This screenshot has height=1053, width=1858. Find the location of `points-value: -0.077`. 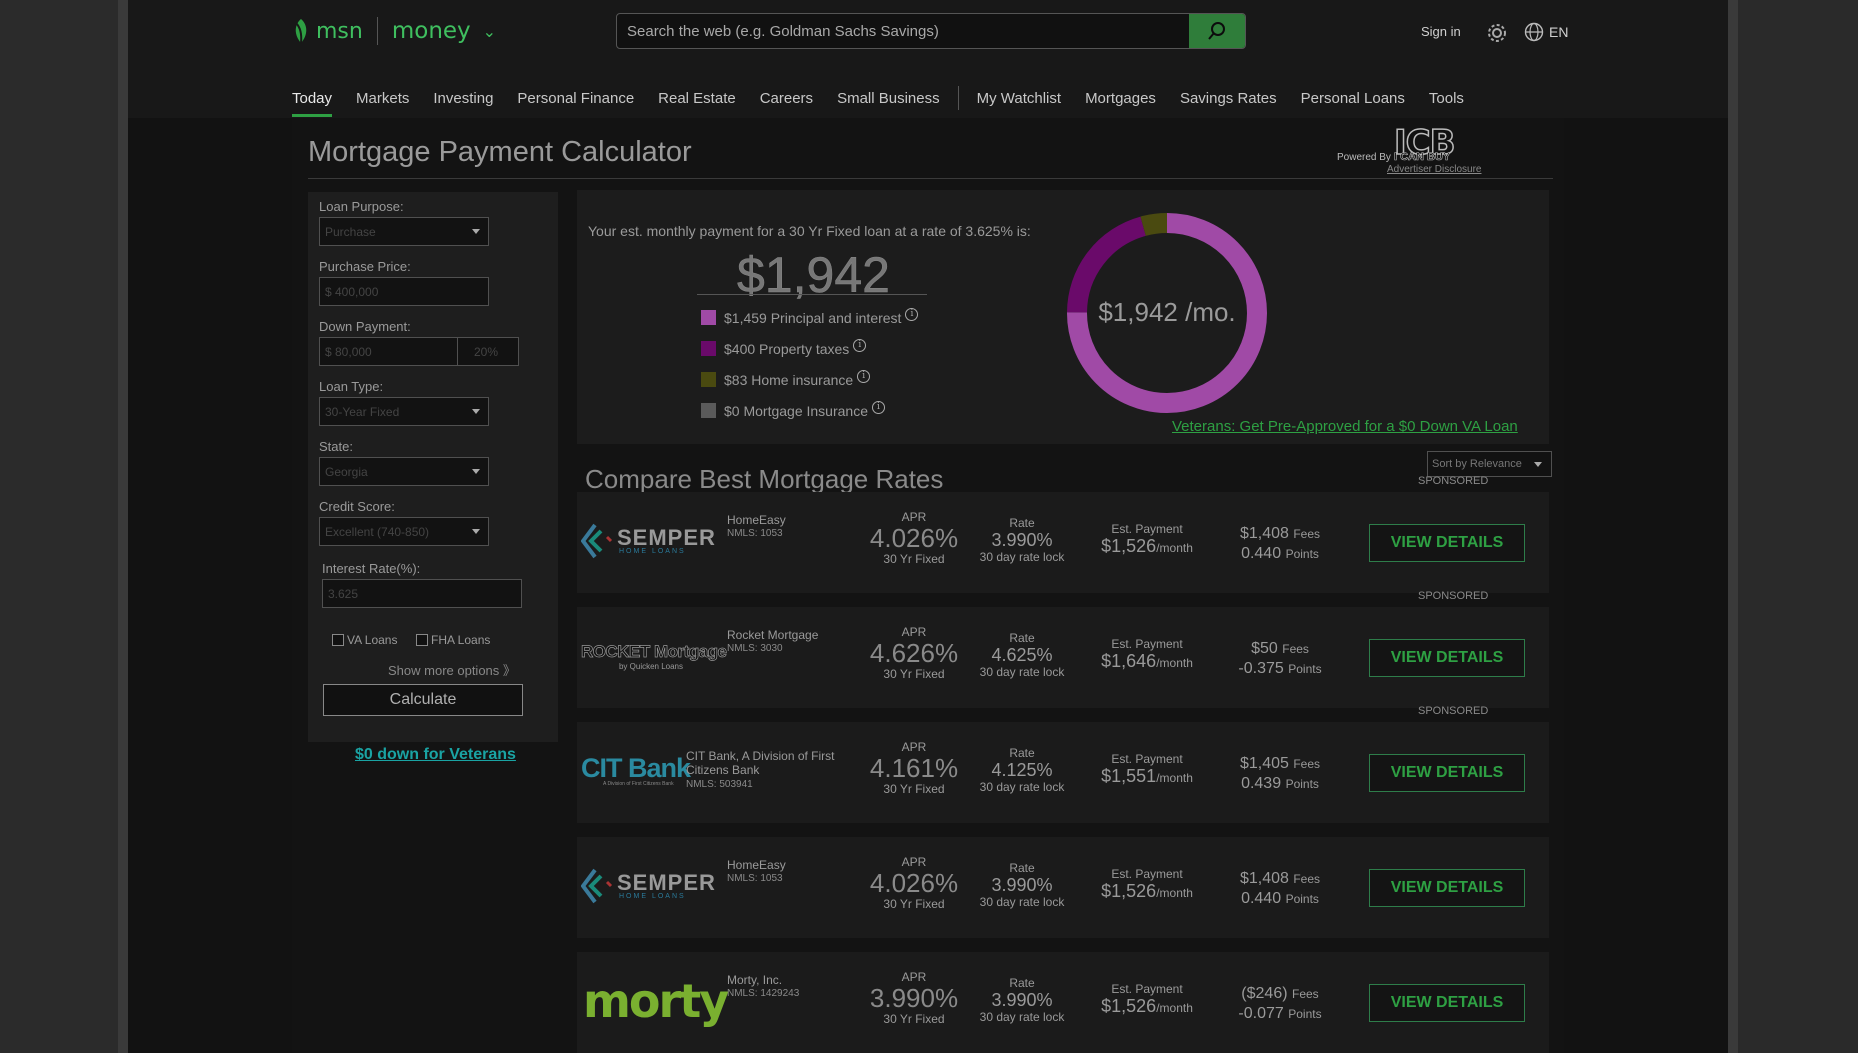

points-value: -0.077 is located at coordinates (1261, 1013).